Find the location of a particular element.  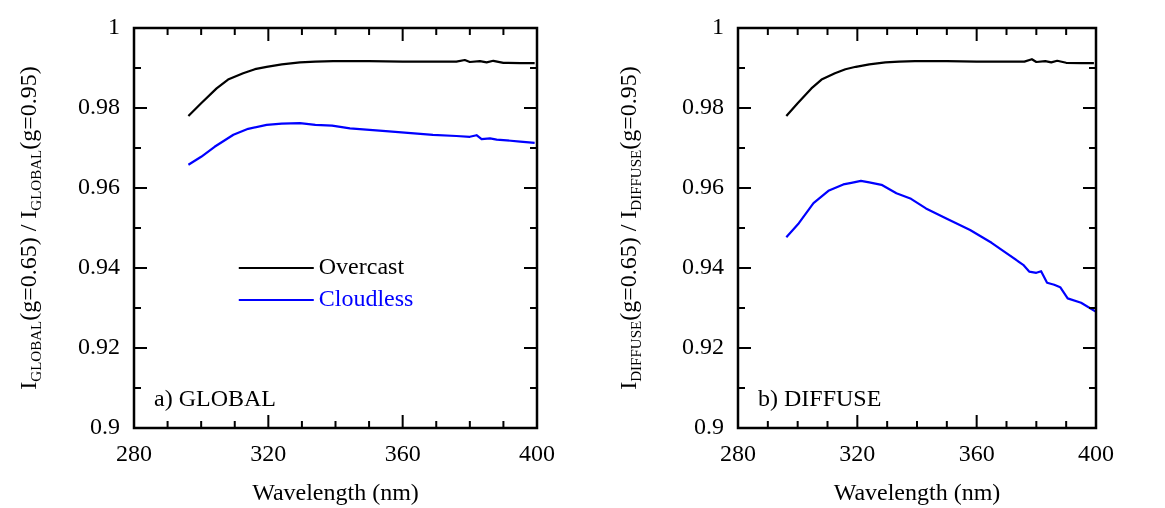

annotation: a) GLOBAL is located at coordinates (215, 398).